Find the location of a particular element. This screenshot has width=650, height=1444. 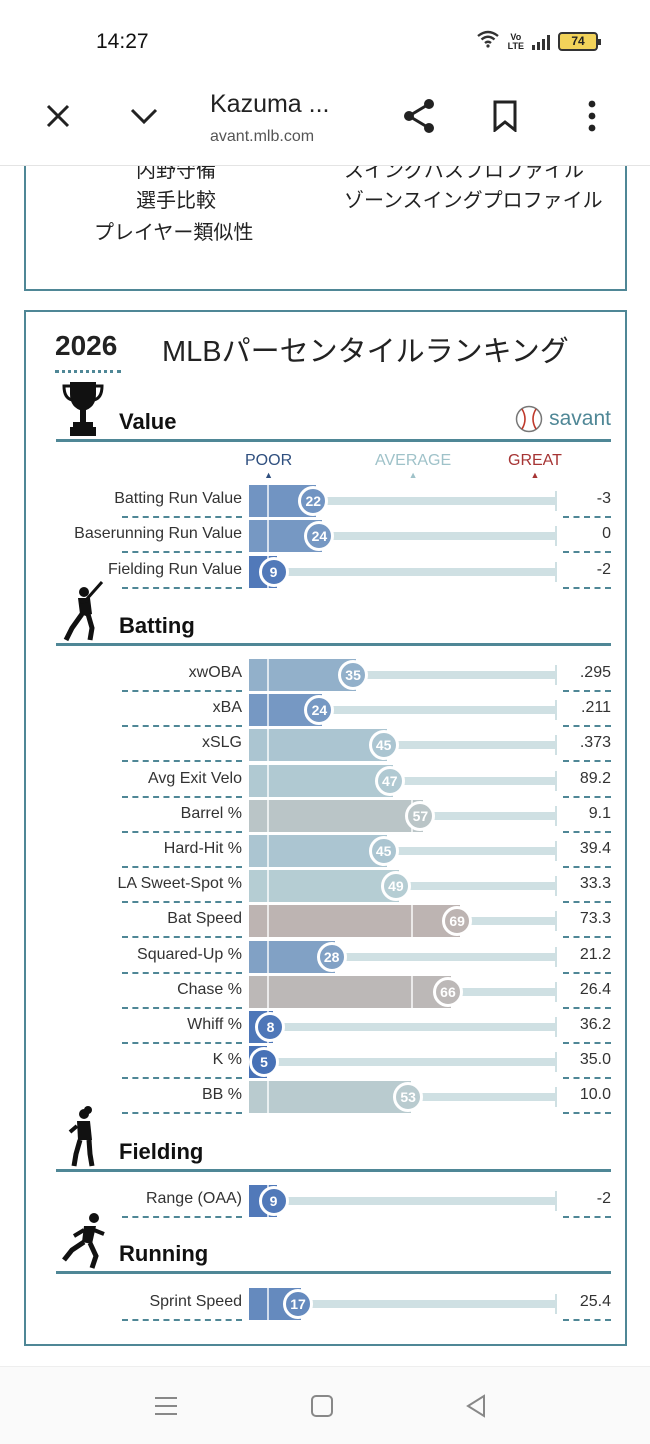

percentile-badge: 53 is located at coordinates (408, 1097).